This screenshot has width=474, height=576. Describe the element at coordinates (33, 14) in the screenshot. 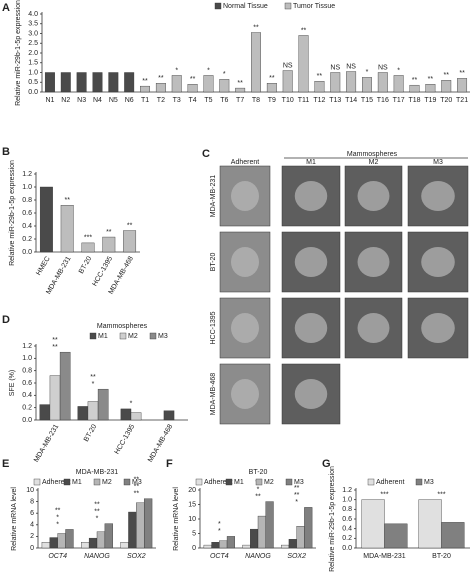

I see `y-tick-label: 4.0` at that location.